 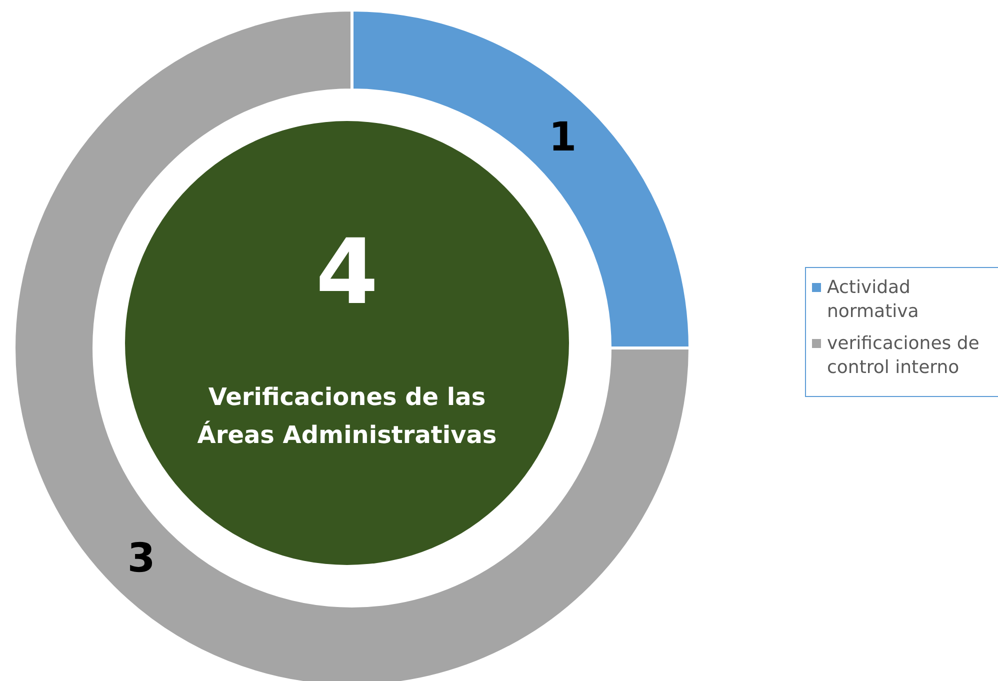 I want to click on legend-label: Actividad normativa, so click(x=873, y=300).